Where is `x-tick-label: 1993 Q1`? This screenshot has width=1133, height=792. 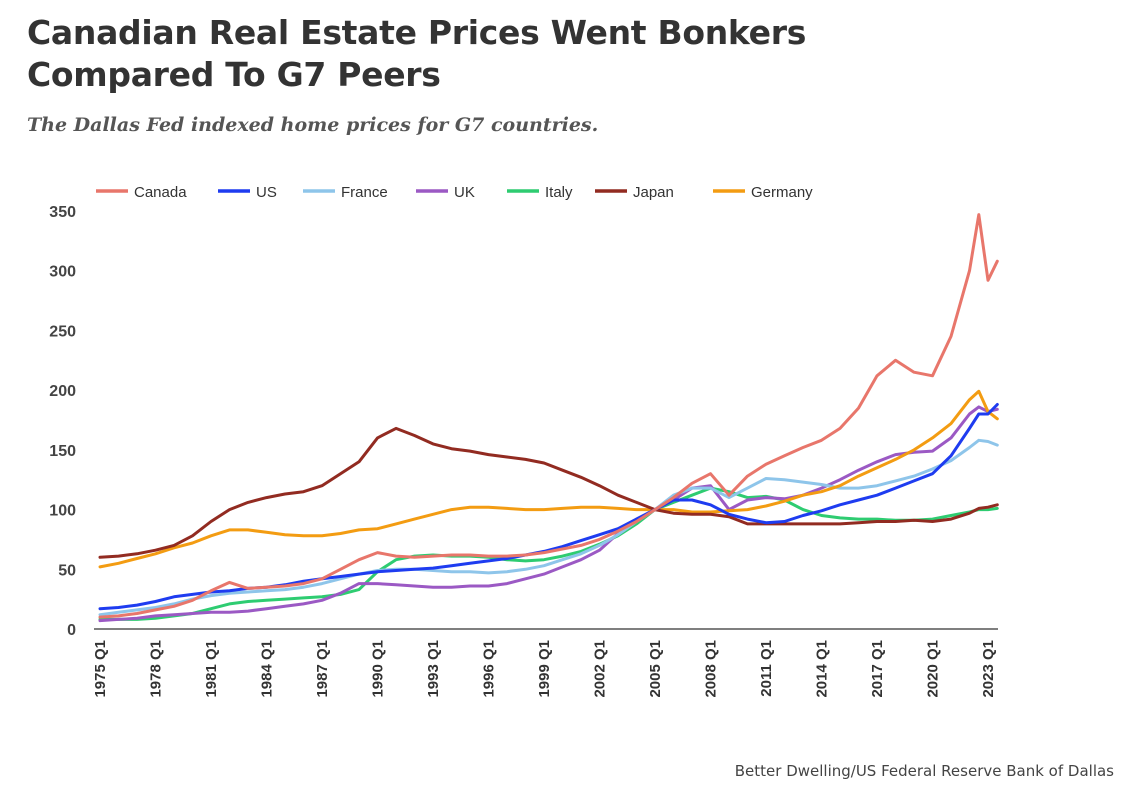
x-tick-label: 1993 Q1 is located at coordinates (433, 669).